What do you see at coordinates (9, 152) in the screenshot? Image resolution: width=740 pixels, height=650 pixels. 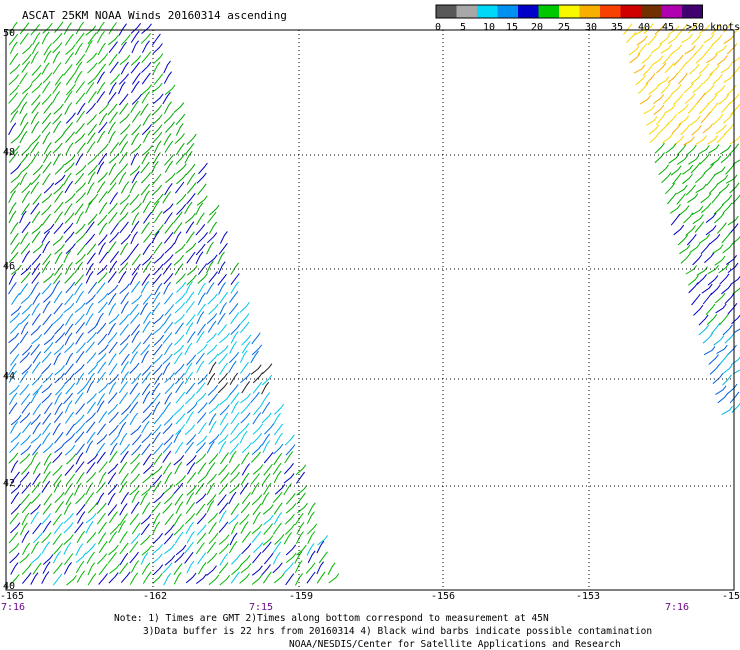 I see `lat-label: 48` at bounding box center [9, 152].